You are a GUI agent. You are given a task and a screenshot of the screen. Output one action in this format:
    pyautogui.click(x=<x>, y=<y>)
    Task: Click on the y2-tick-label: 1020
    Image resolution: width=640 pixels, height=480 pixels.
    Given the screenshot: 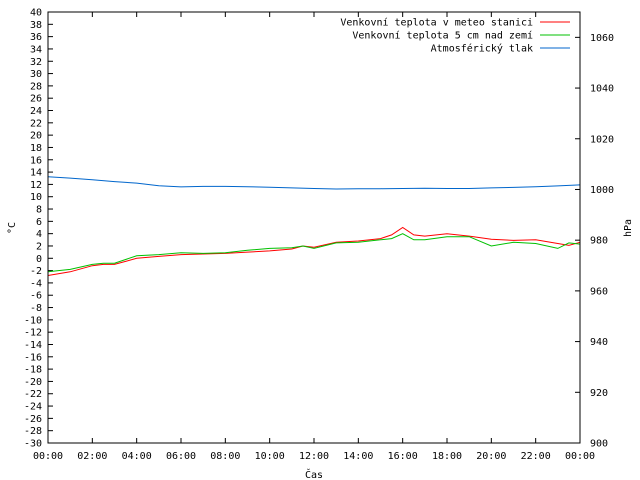 What is the action you would take?
    pyautogui.click(x=602, y=139)
    